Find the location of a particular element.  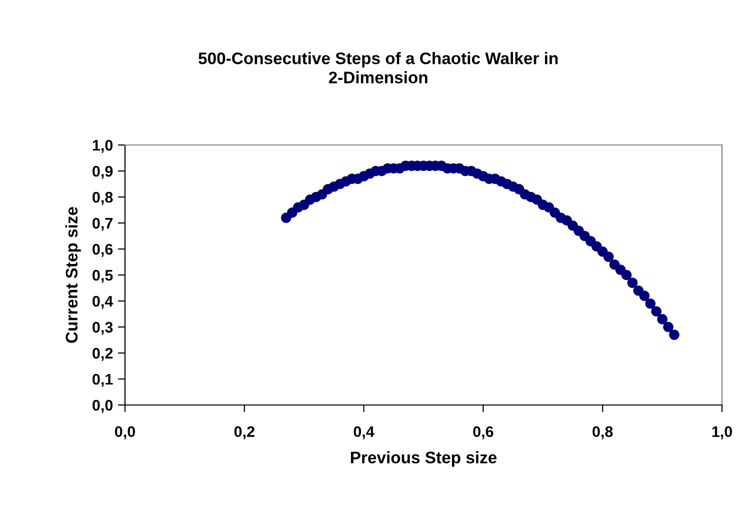

chart-title: 500-Consecutive Steps of a Chaotic Walker in 2-Dimension is located at coordinates (378, 68).